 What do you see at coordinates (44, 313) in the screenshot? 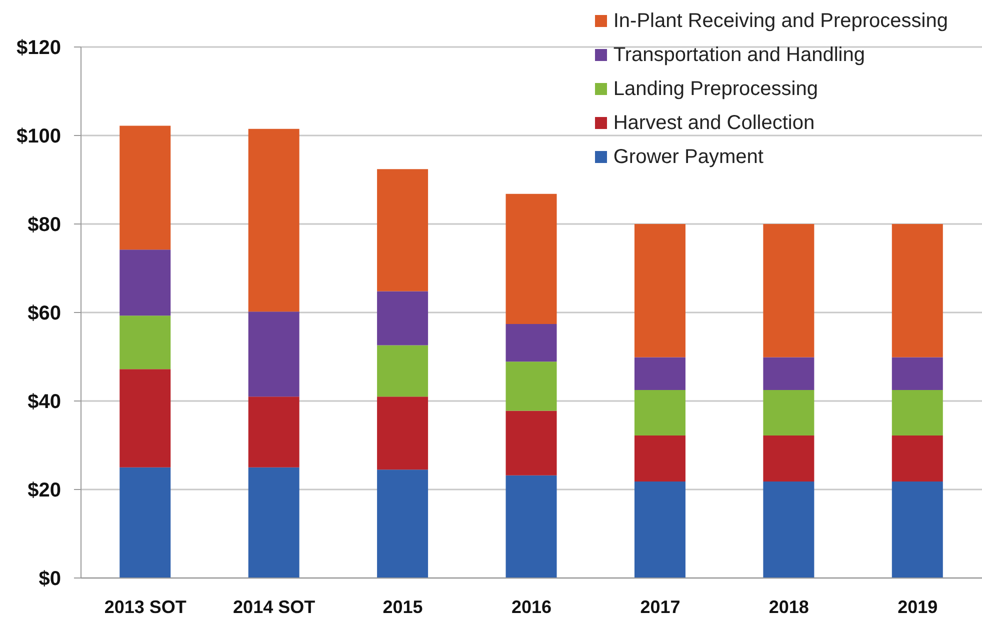
I see `y-tick-label: $60` at bounding box center [44, 313].